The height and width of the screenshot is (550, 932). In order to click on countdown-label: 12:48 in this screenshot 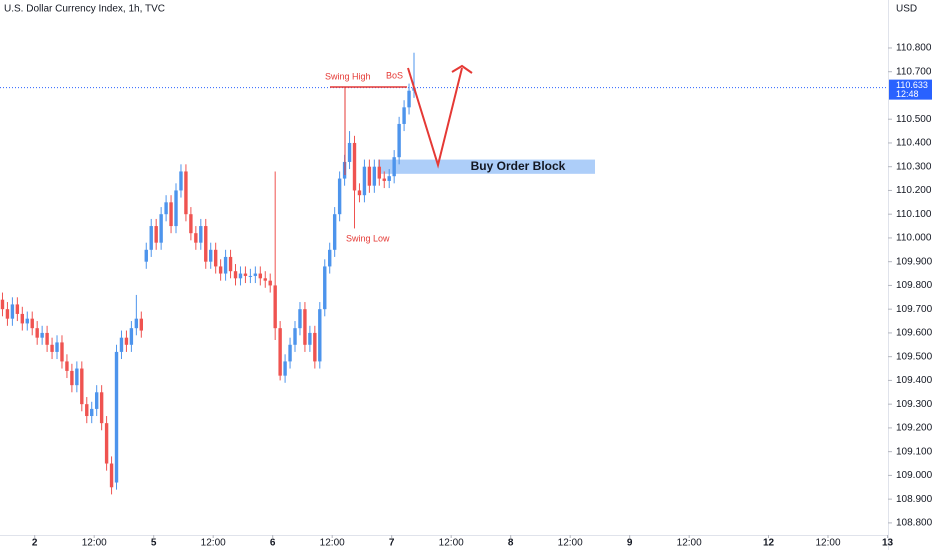, I will do `click(907, 94)`.